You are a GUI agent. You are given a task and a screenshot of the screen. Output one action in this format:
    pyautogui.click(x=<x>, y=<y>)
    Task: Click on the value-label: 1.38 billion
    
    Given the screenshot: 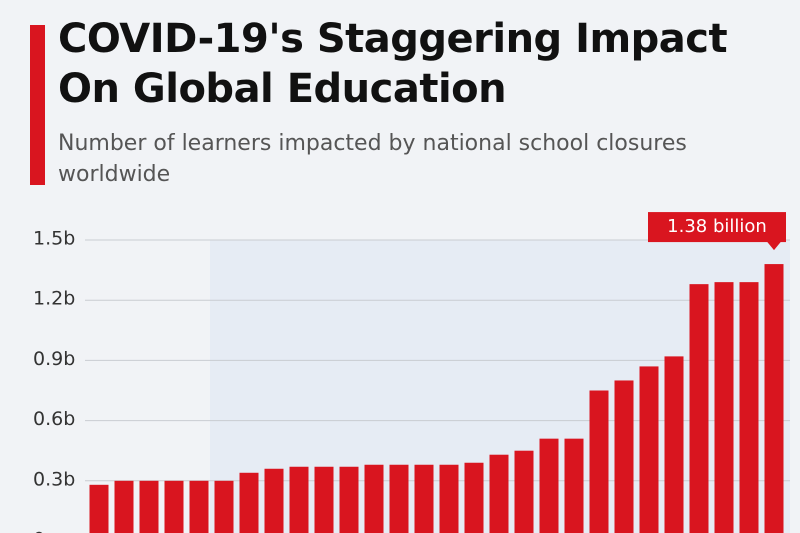 What is the action you would take?
    pyautogui.click(x=717, y=226)
    